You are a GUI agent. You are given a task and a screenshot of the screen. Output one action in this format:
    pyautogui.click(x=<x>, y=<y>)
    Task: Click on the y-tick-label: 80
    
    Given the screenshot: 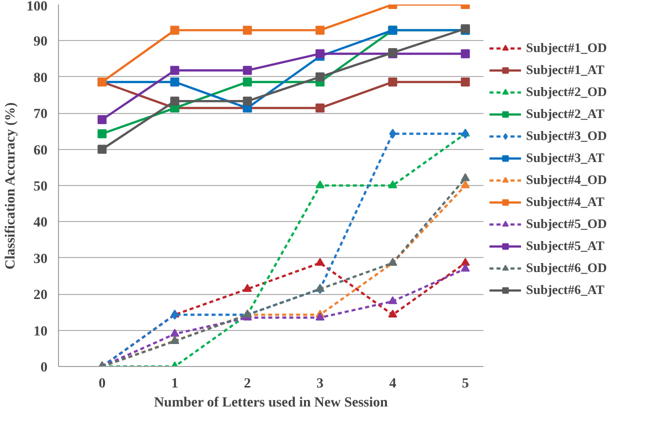 What is the action you would take?
    pyautogui.click(x=41, y=78)
    